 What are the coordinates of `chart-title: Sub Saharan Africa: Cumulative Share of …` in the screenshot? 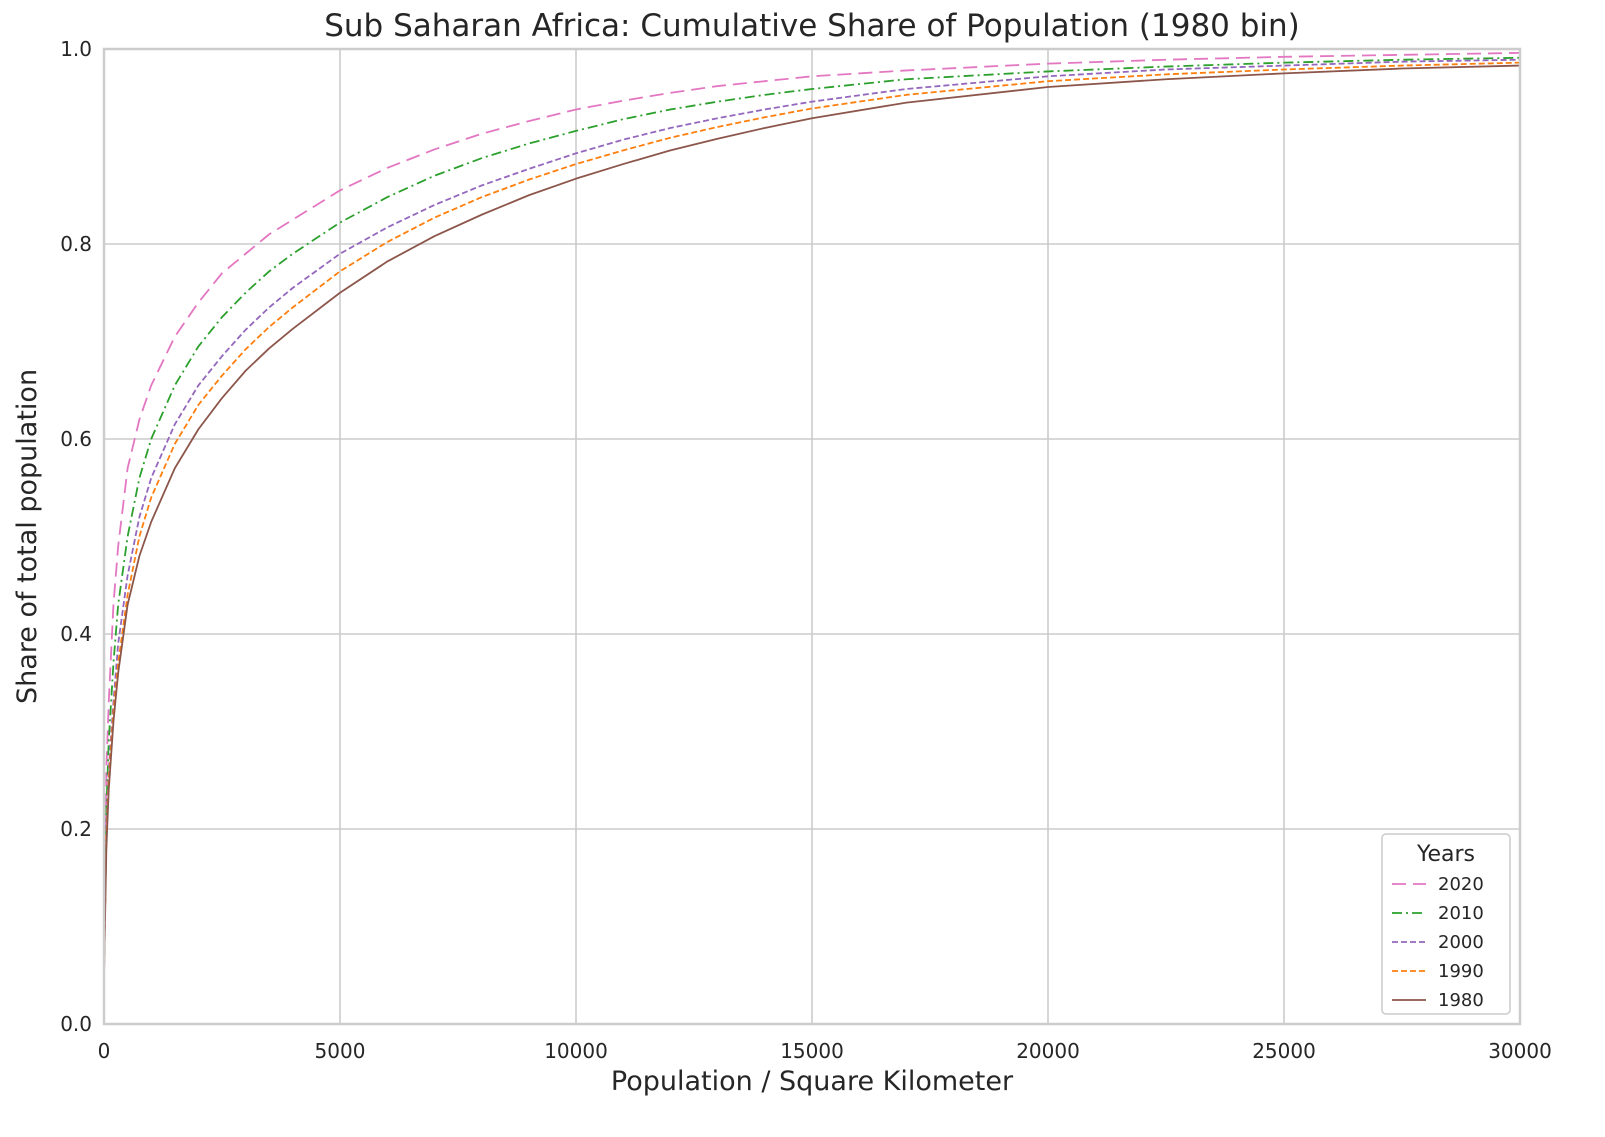 It's located at (812, 26).